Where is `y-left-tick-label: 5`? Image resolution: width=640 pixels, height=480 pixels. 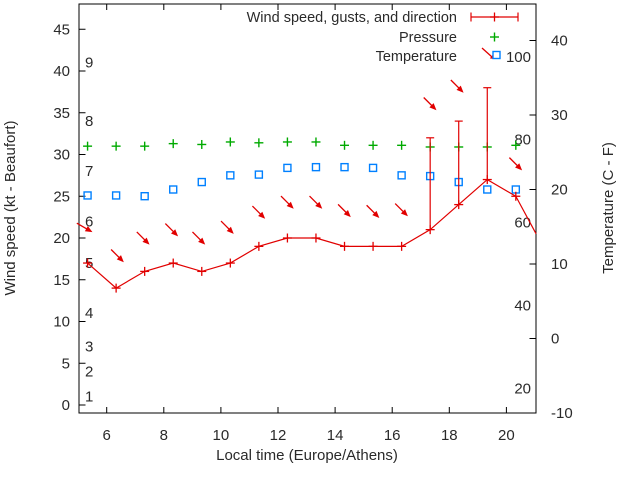 y-left-tick-label: 5 is located at coordinates (66, 363).